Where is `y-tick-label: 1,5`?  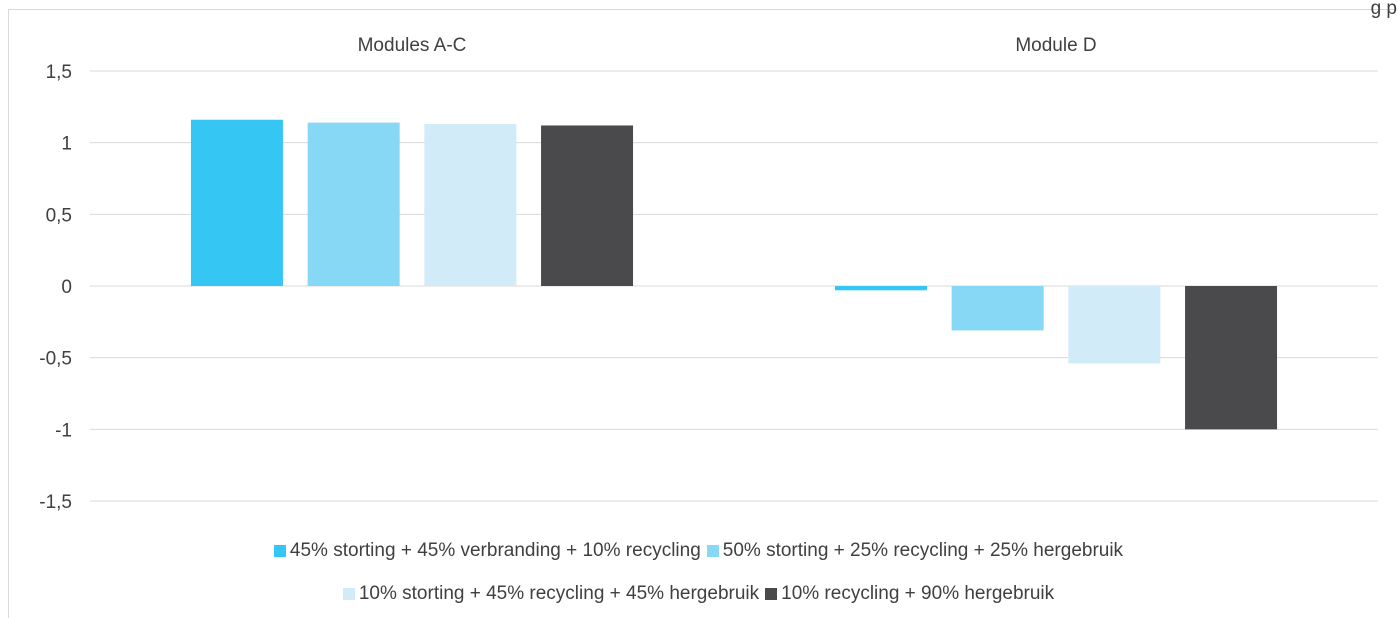
y-tick-label: 1,5 is located at coordinates (59, 72).